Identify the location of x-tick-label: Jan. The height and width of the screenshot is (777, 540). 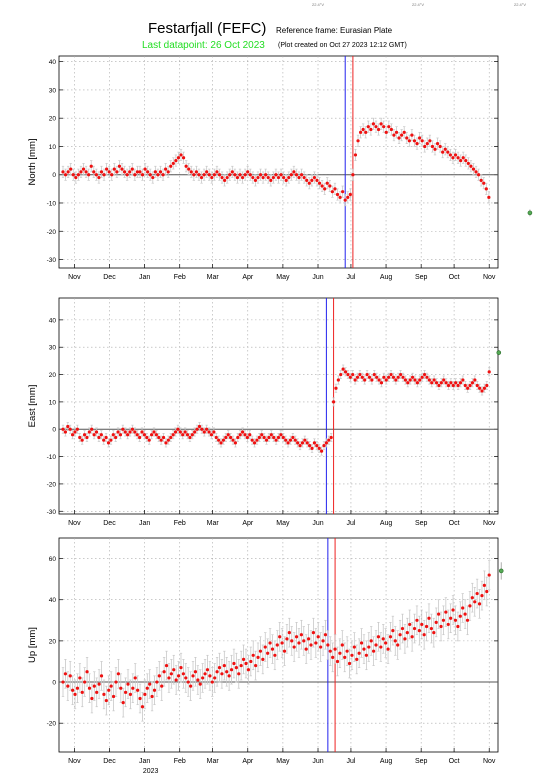
(144, 523).